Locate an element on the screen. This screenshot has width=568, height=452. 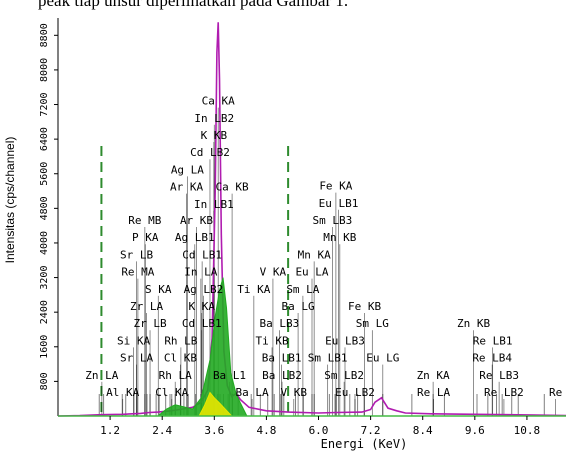
peak-label: Zn KA is located at coordinates (433, 375).